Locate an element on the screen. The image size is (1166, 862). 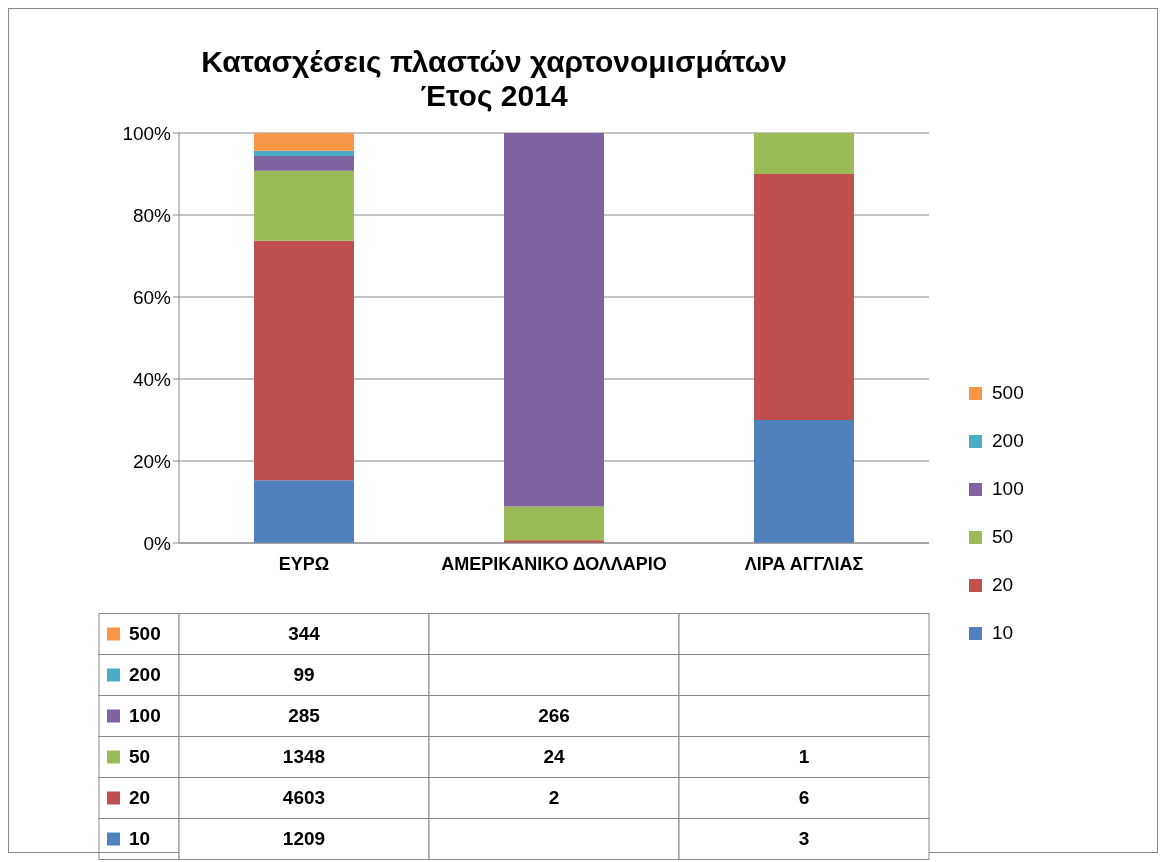
x-tick-label: ΛΙΡΑ ΑΓΓΛΙΑΣ is located at coordinates (804, 563).